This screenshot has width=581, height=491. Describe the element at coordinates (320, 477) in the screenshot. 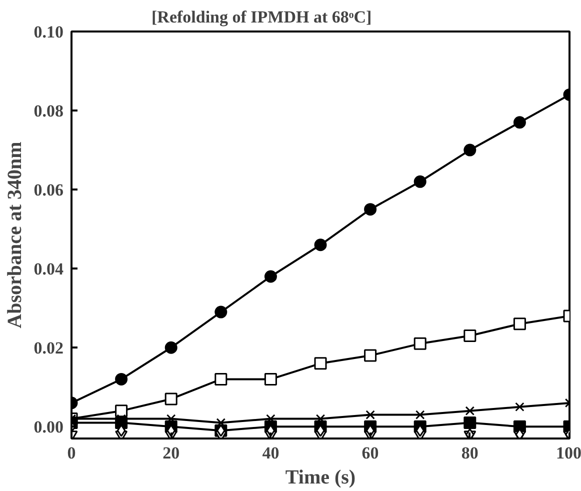

I see `x-axis-title: Time (s)` at that location.